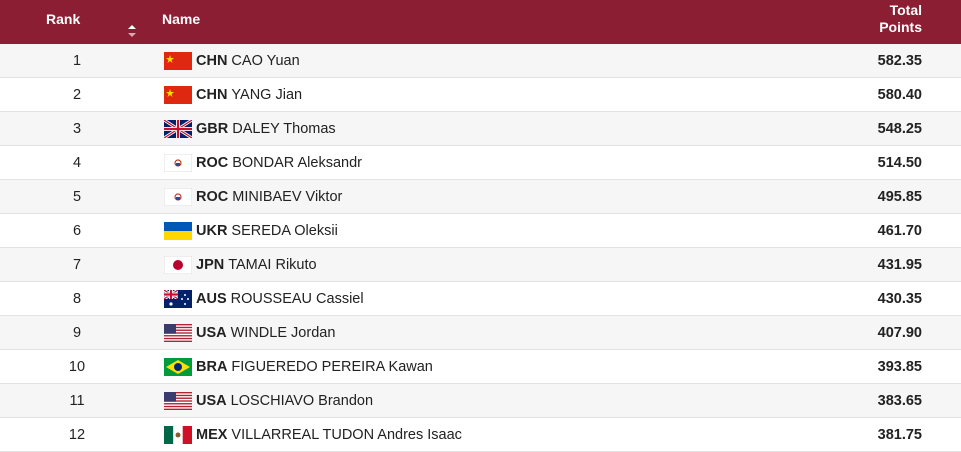  I want to click on athlete: USA WINDLE Jordan, so click(265, 333).